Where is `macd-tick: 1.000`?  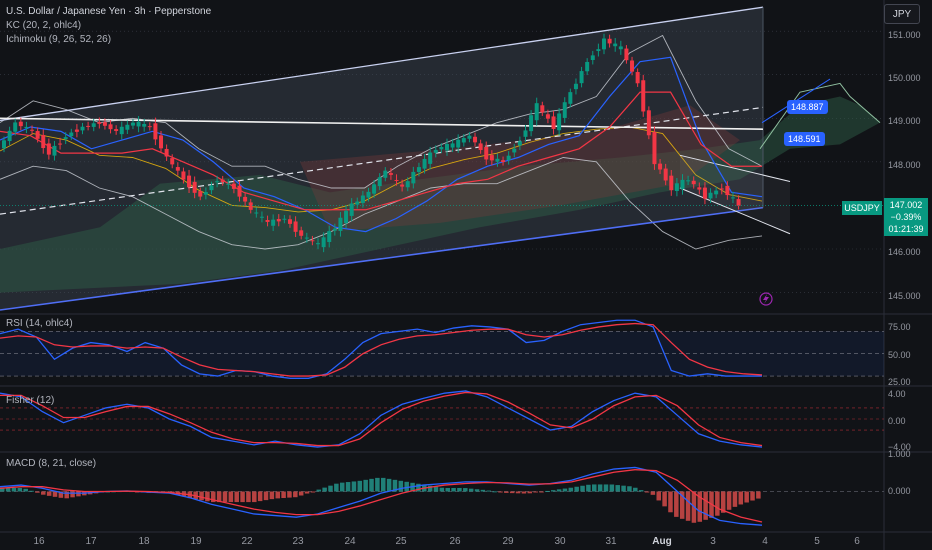
macd-tick: 1.000 is located at coordinates (899, 454).